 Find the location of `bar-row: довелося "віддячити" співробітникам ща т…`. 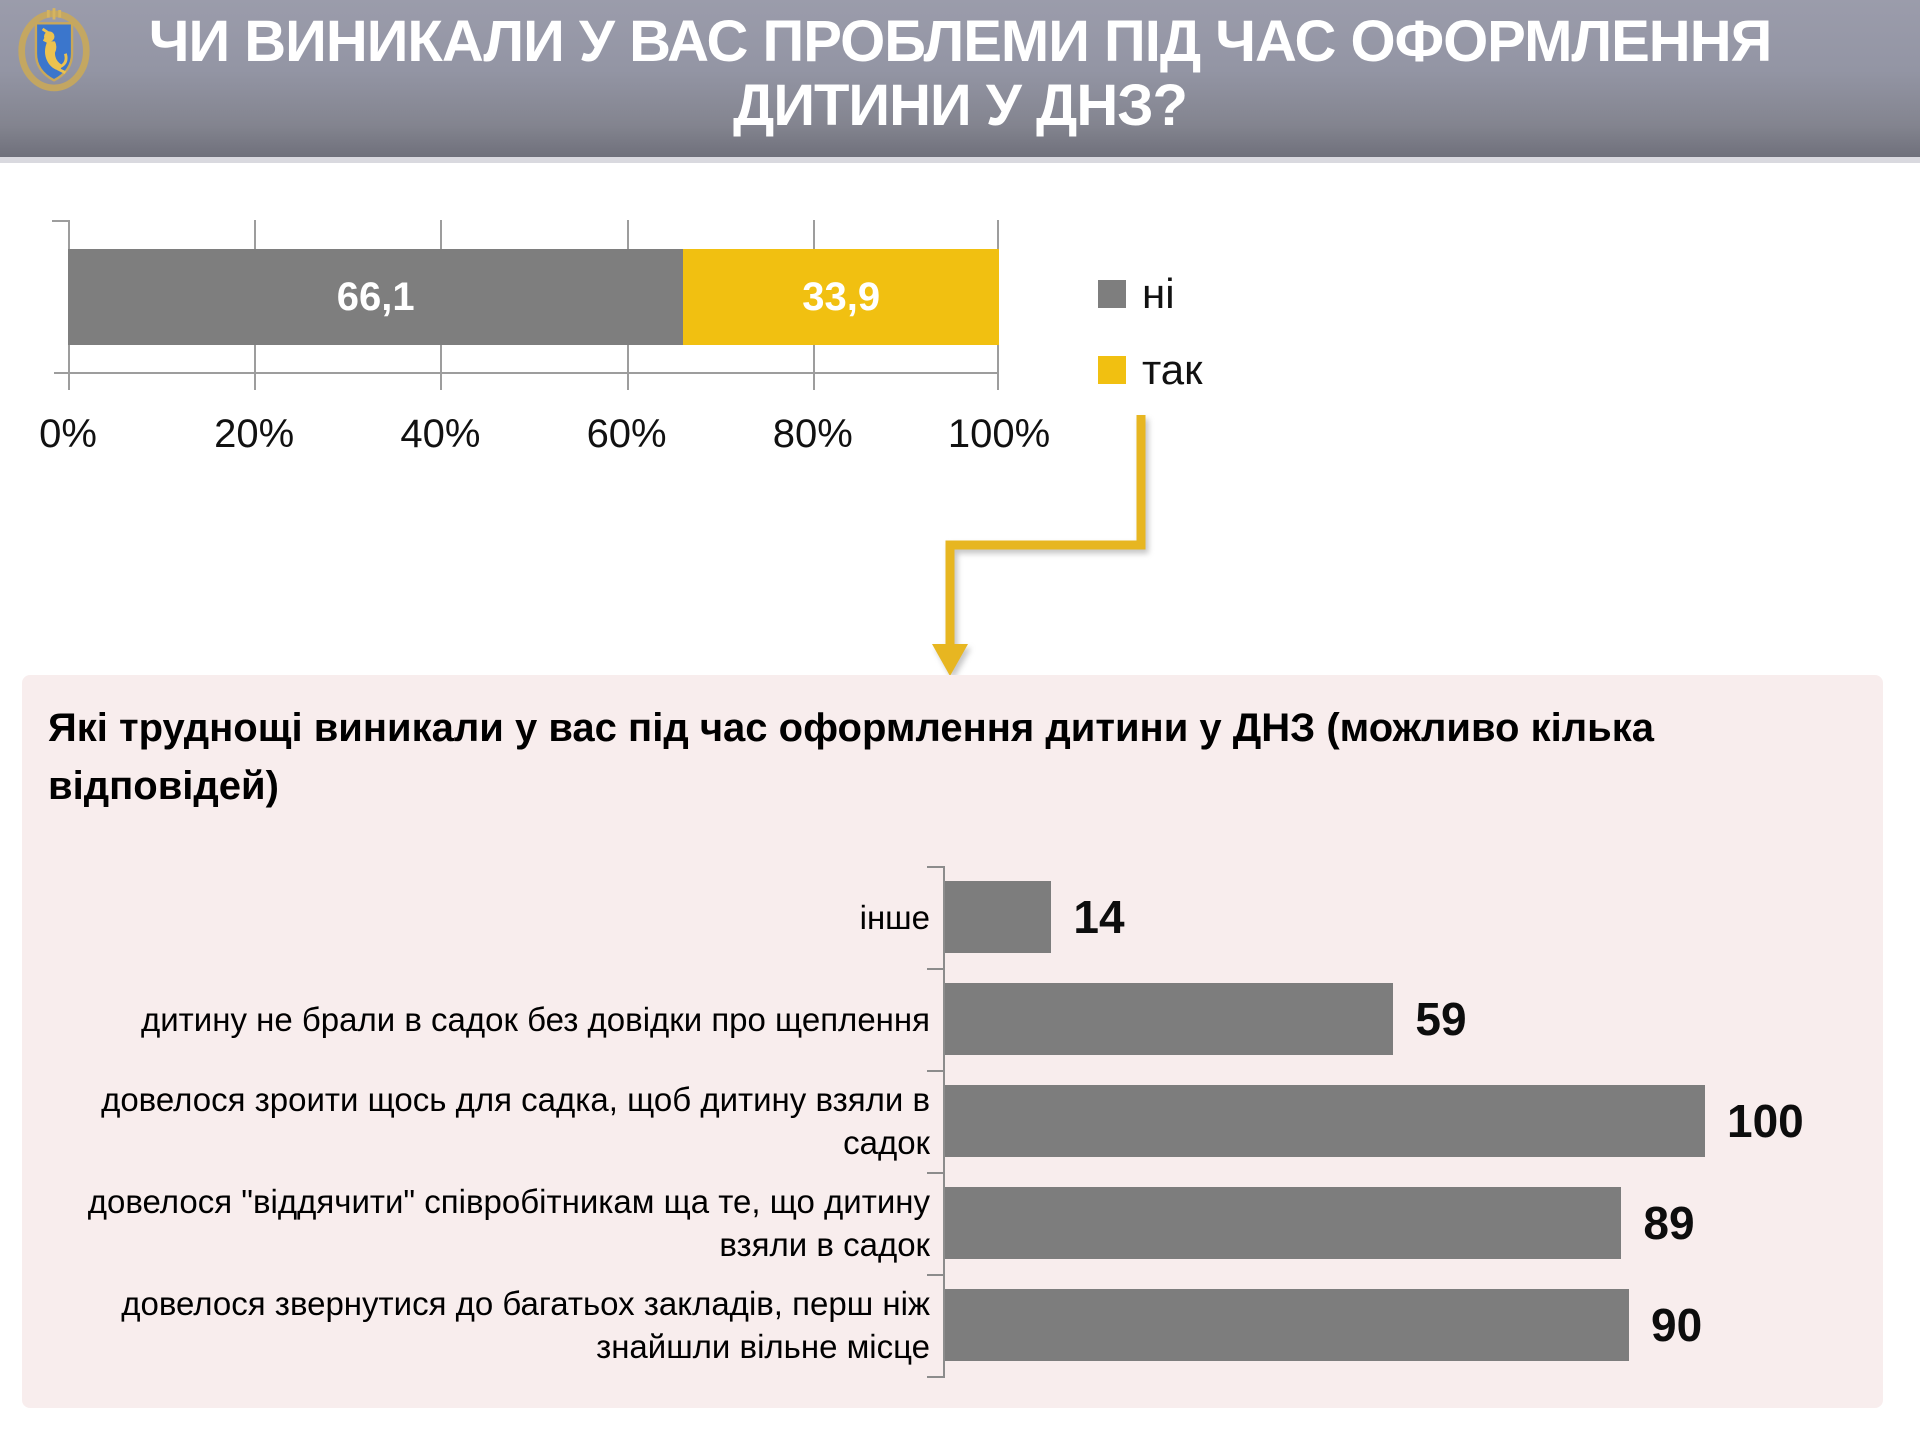

bar-row: довелося "віддячити" співробітникам ща т… is located at coordinates (952, 1223).